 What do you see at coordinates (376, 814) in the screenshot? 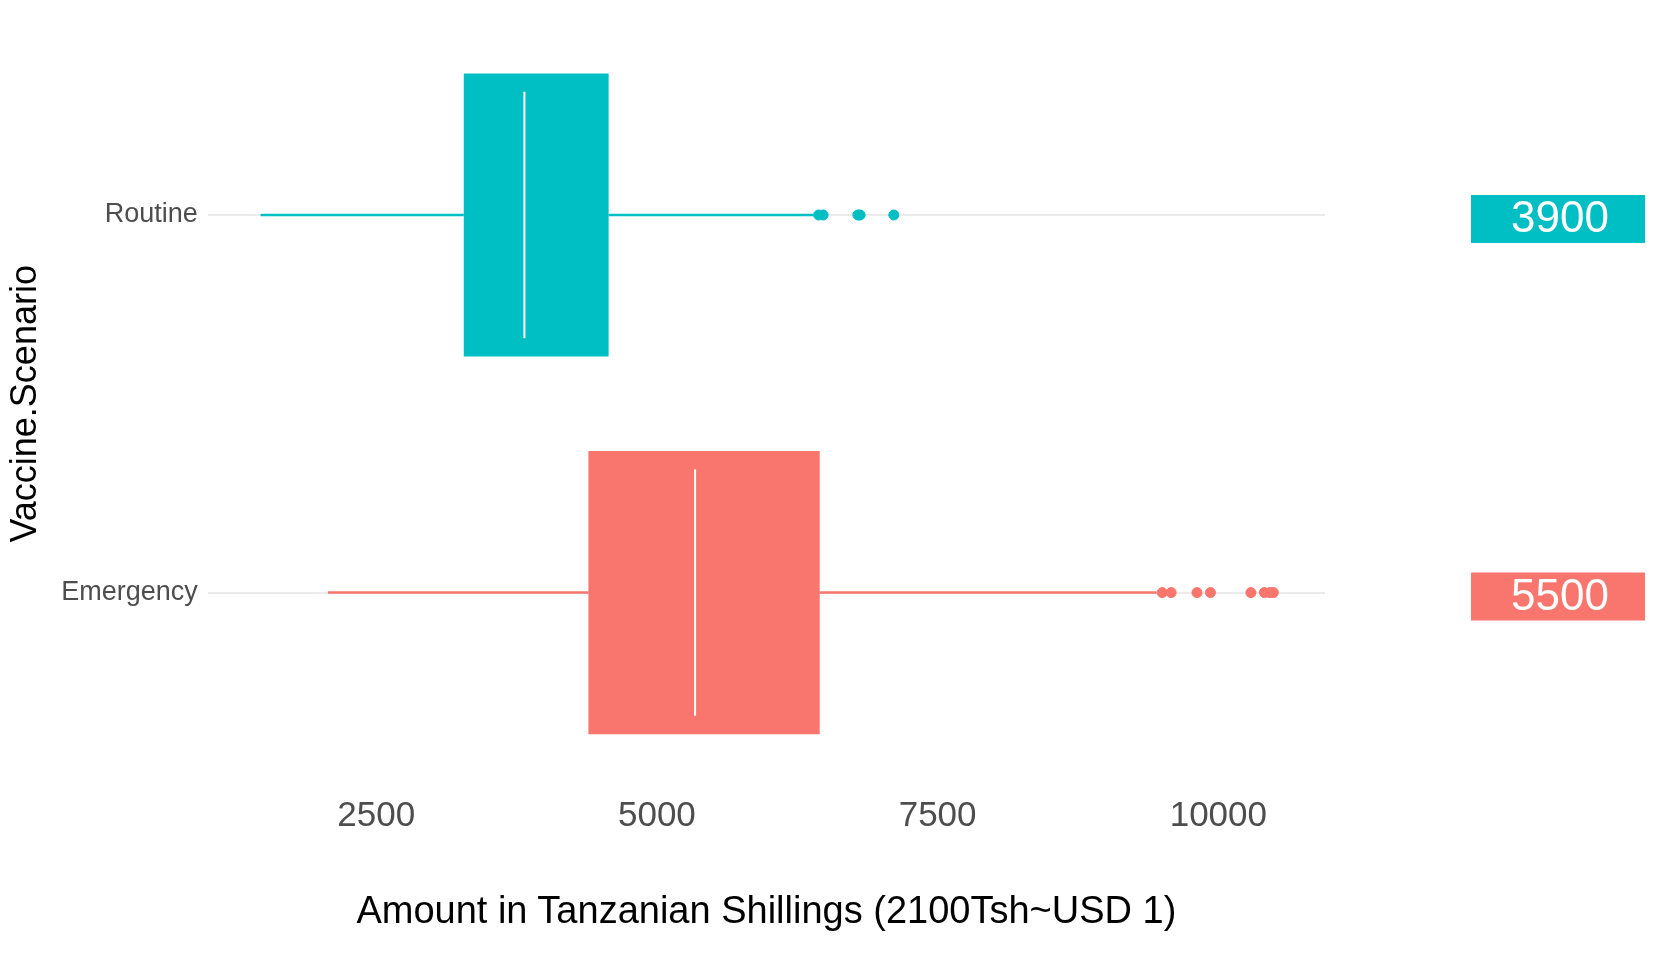
I see `x-tick-label: 2500` at bounding box center [376, 814].